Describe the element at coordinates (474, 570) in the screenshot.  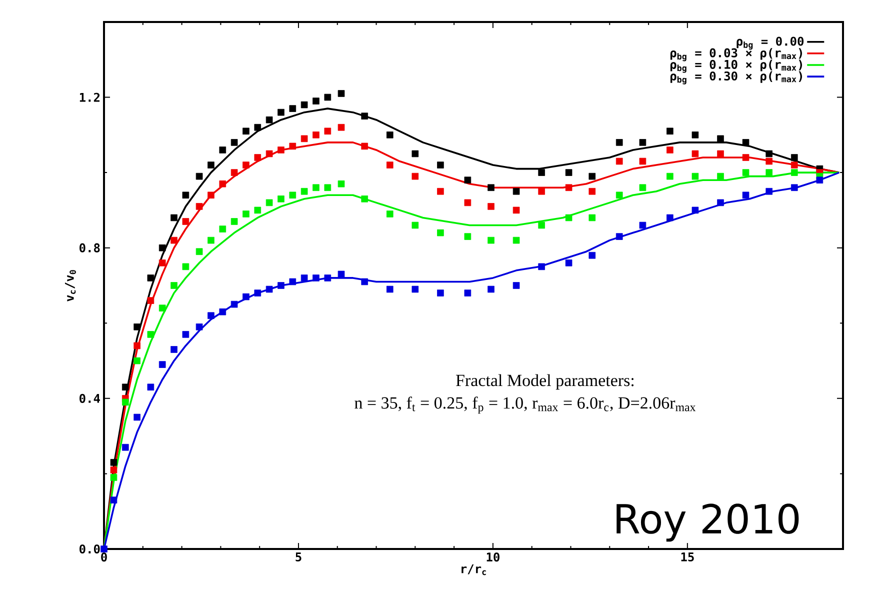
I see `x-axis-title: r/r$_{c}$` at that location.